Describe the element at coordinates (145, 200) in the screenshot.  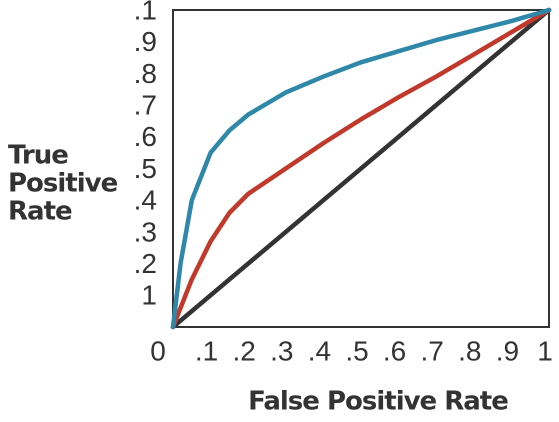
I see `y-tick-label: .4` at that location.